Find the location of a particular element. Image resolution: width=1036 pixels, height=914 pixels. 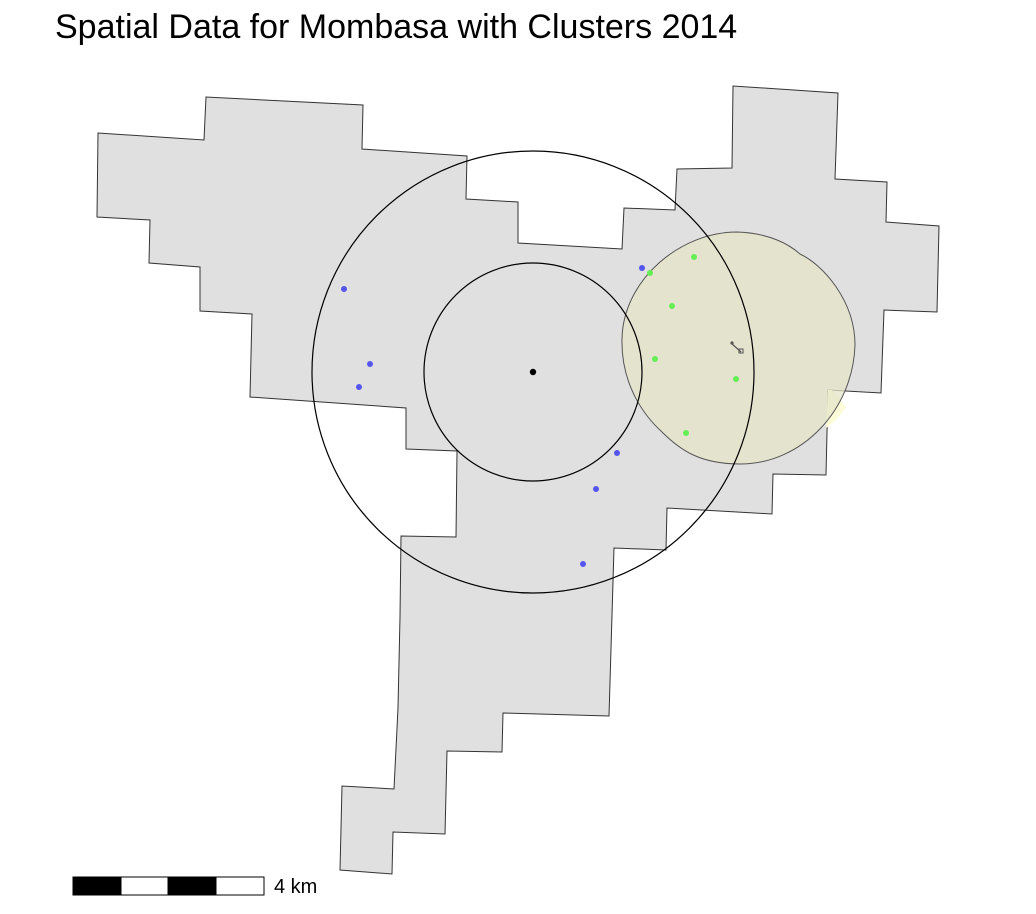

blue-points-group is located at coordinates (493, 416).